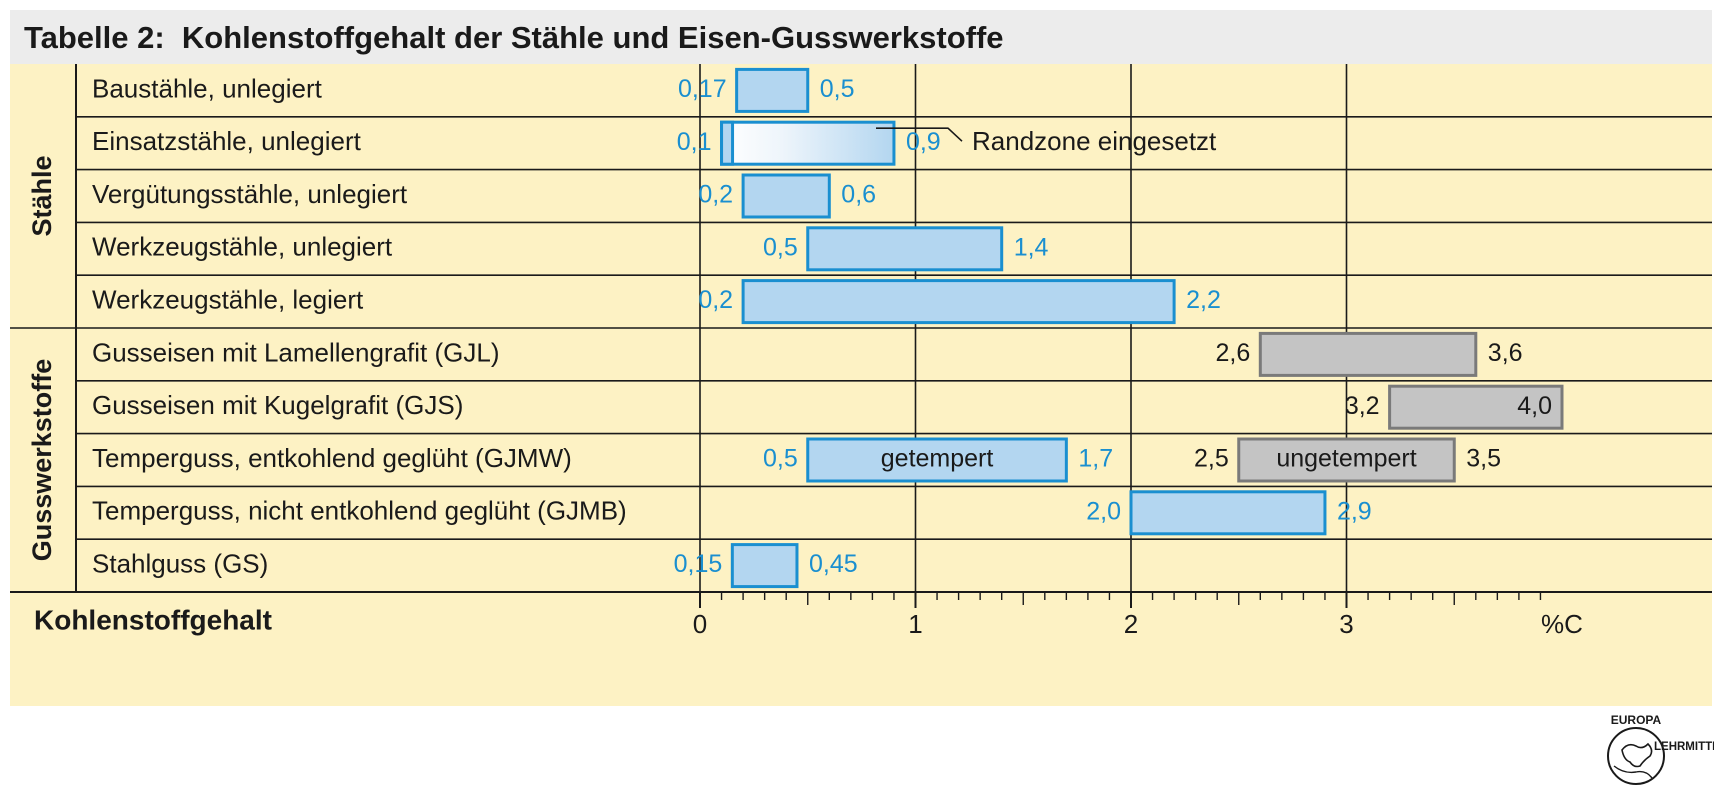 The image size is (1722, 801). I want to click on bar-inner-label: getempert, so click(937, 459).